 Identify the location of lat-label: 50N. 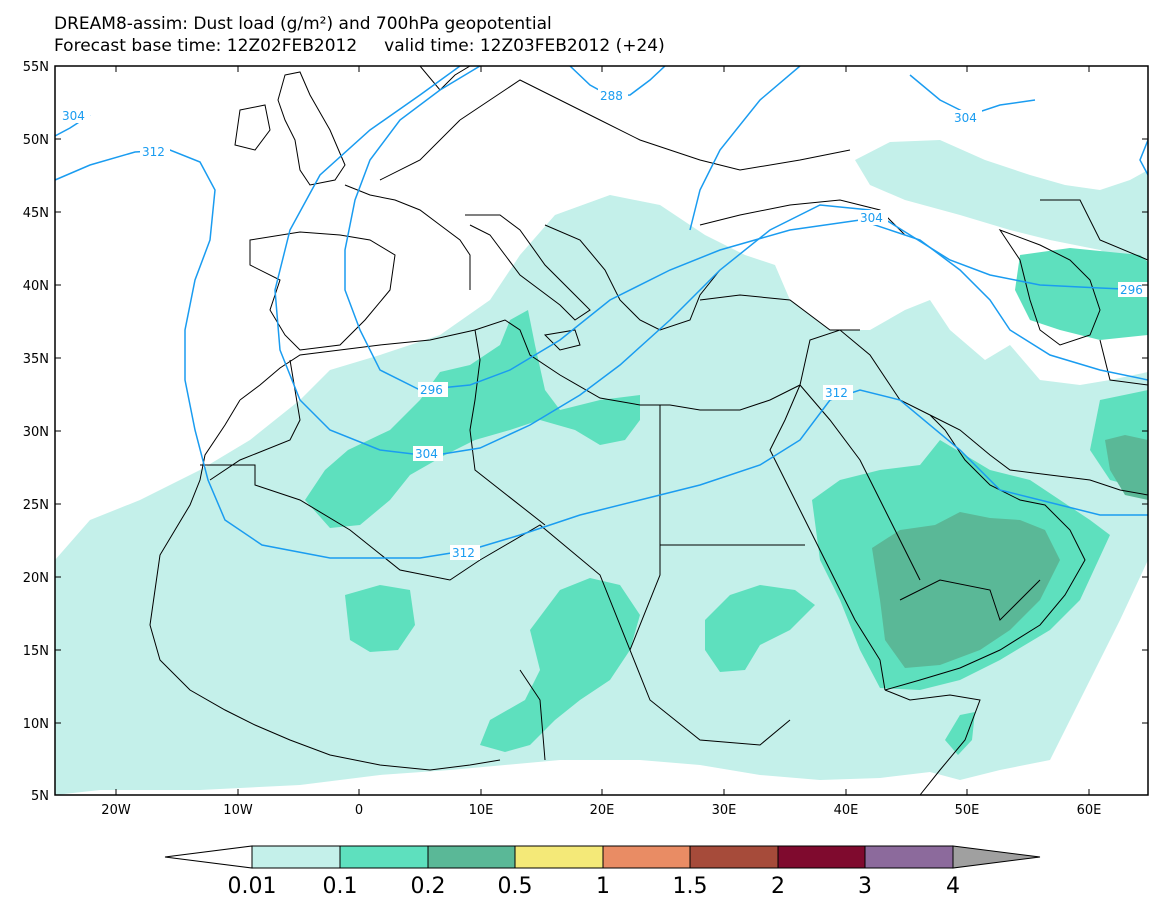
(36, 140).